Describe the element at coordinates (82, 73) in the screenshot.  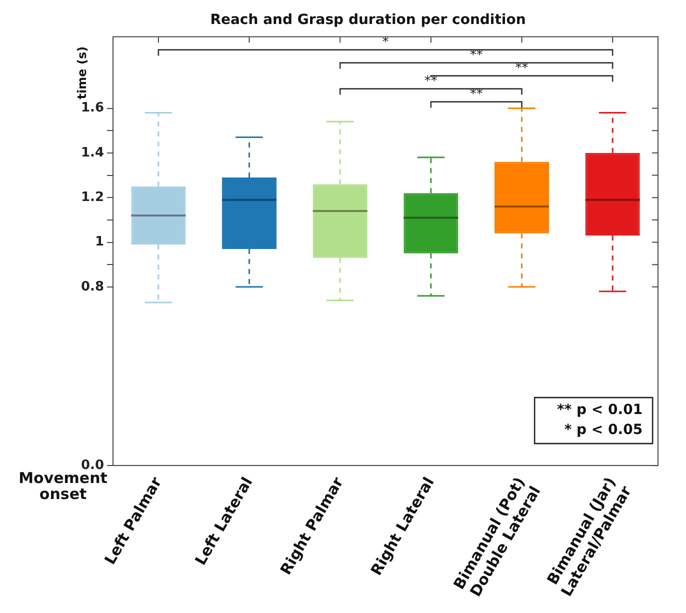
I see `y-axis-title: time (s)` at that location.